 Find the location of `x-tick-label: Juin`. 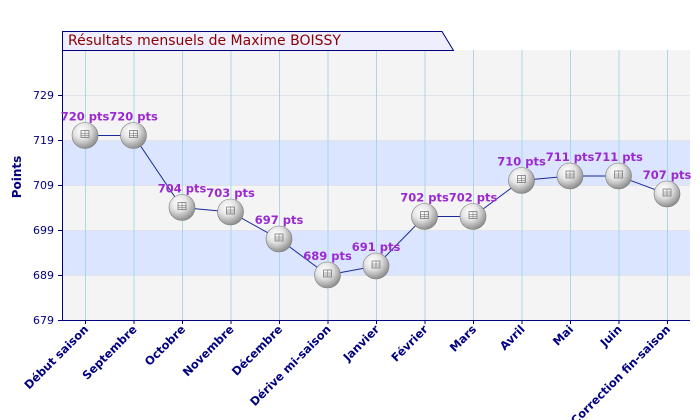

x-tick-label: Juin is located at coordinates (611, 336).